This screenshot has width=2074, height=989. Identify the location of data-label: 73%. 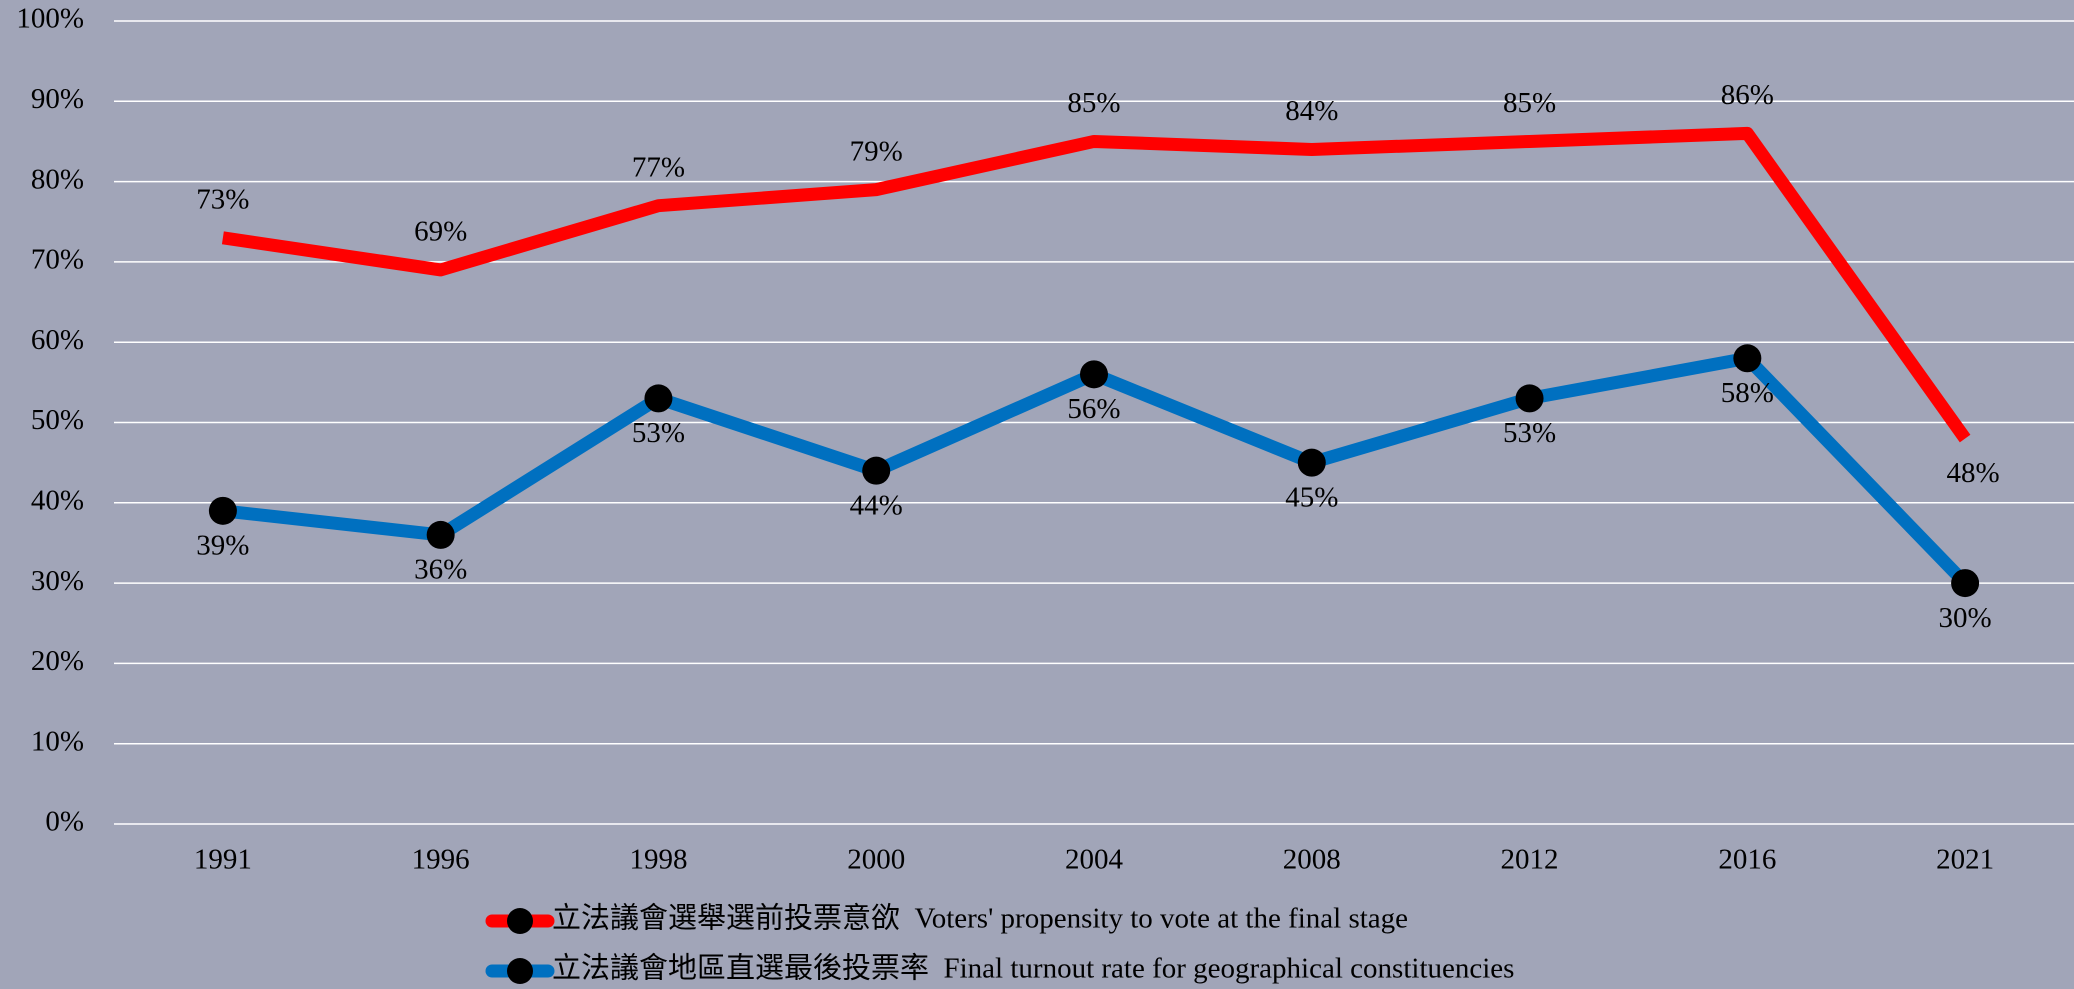
(222, 199).